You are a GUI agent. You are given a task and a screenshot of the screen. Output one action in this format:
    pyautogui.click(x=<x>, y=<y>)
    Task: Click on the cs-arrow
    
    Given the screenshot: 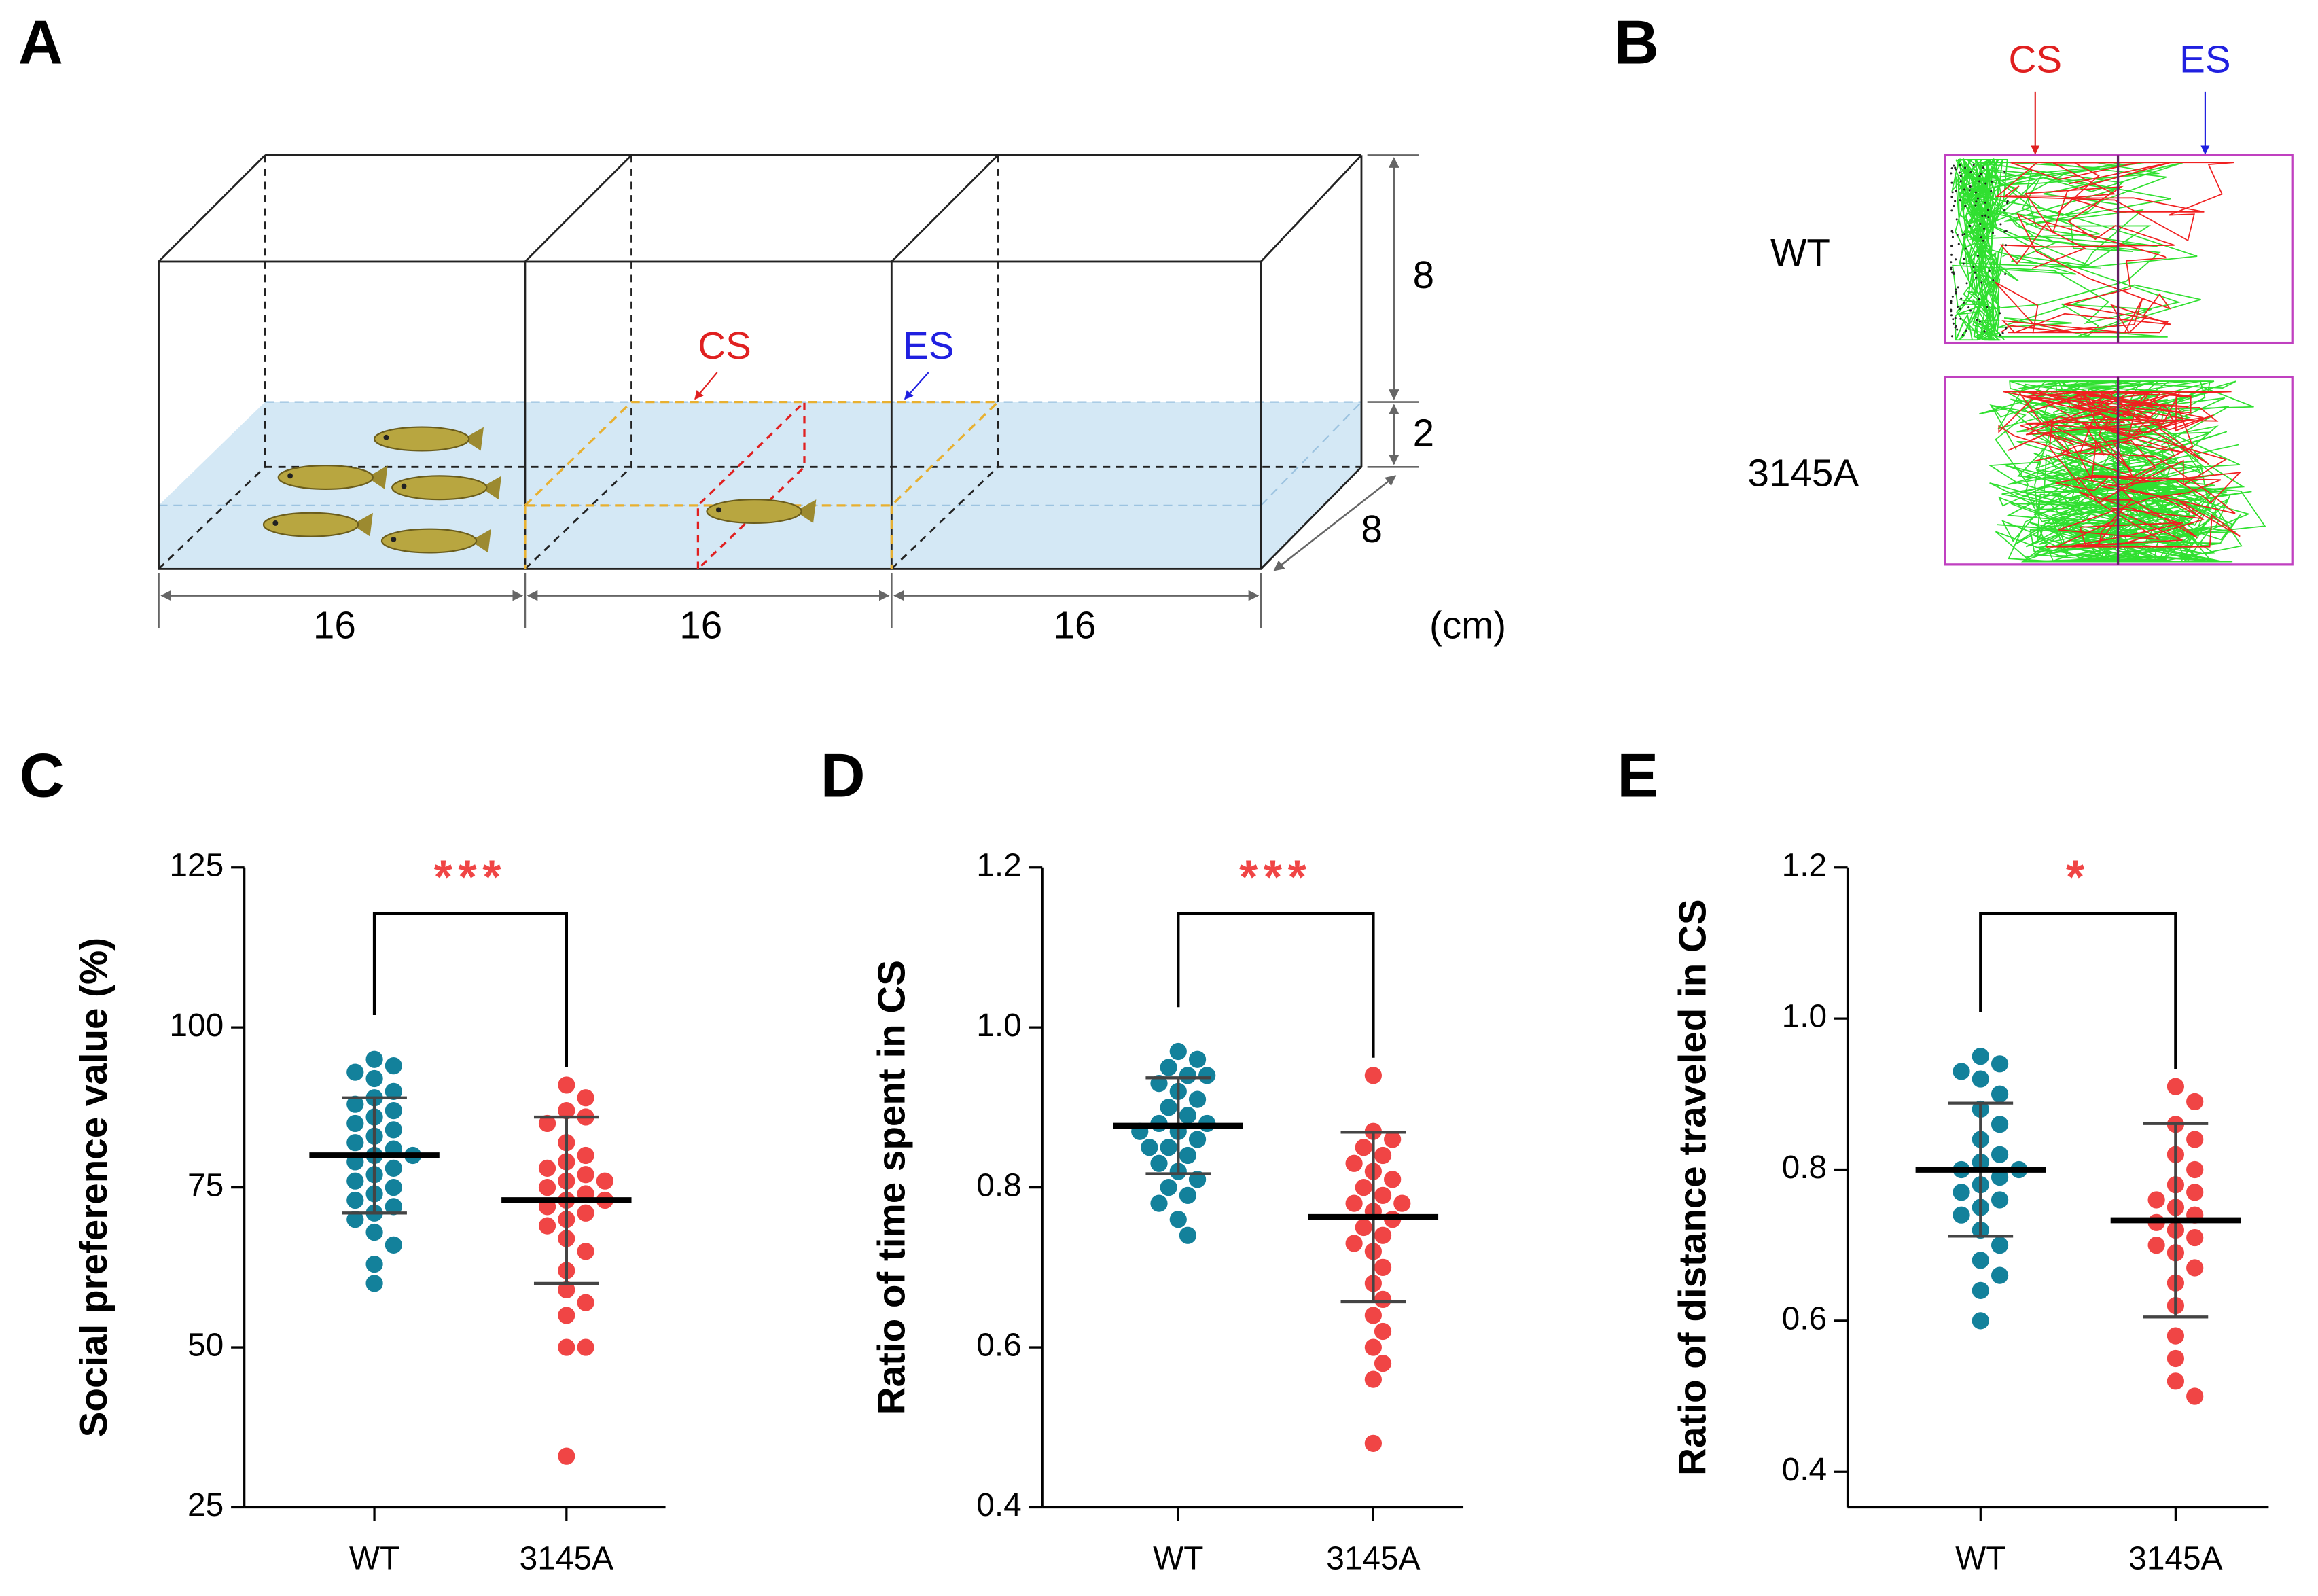 What is the action you would take?
    pyautogui.click(x=706, y=386)
    